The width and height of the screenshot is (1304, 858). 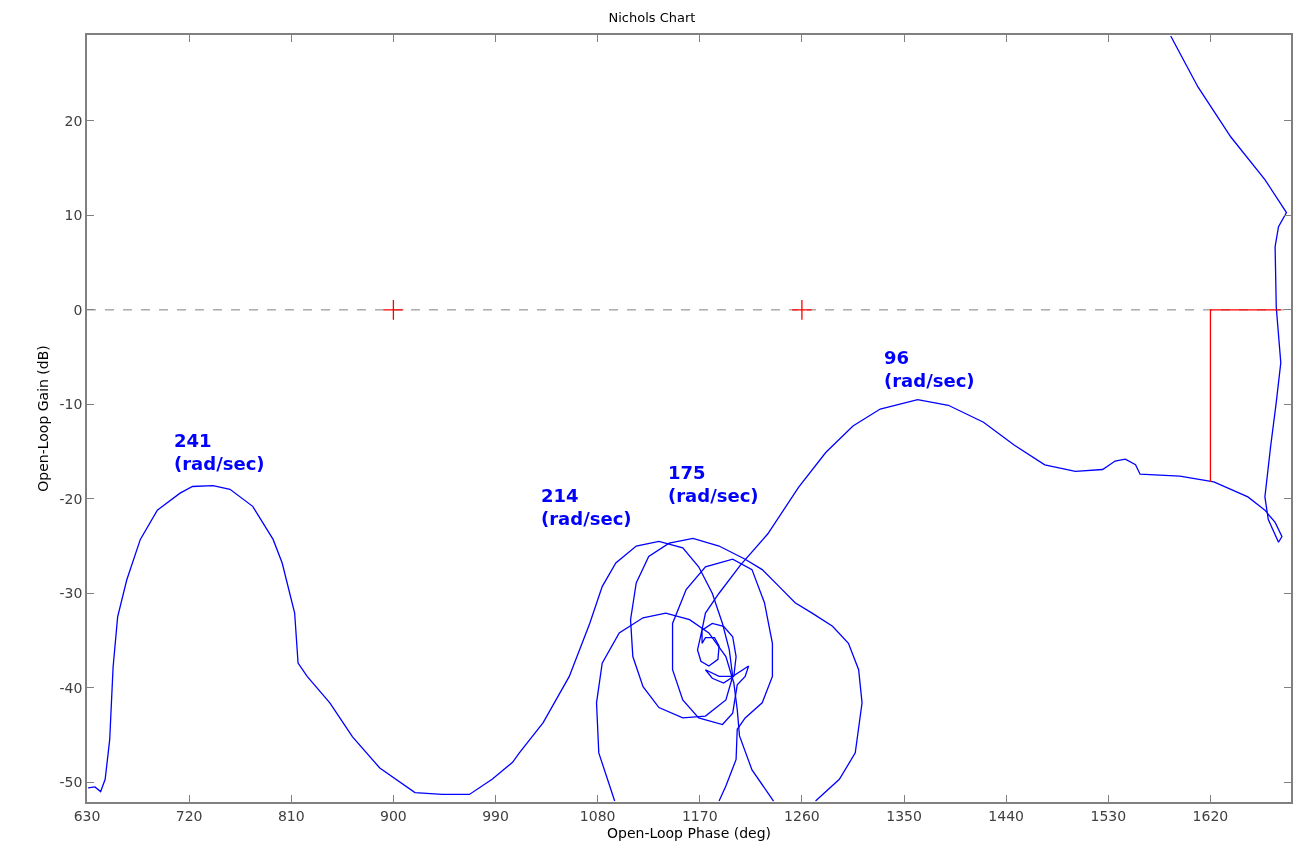 I want to click on y-tick-label: -20, so click(x=71, y=498).